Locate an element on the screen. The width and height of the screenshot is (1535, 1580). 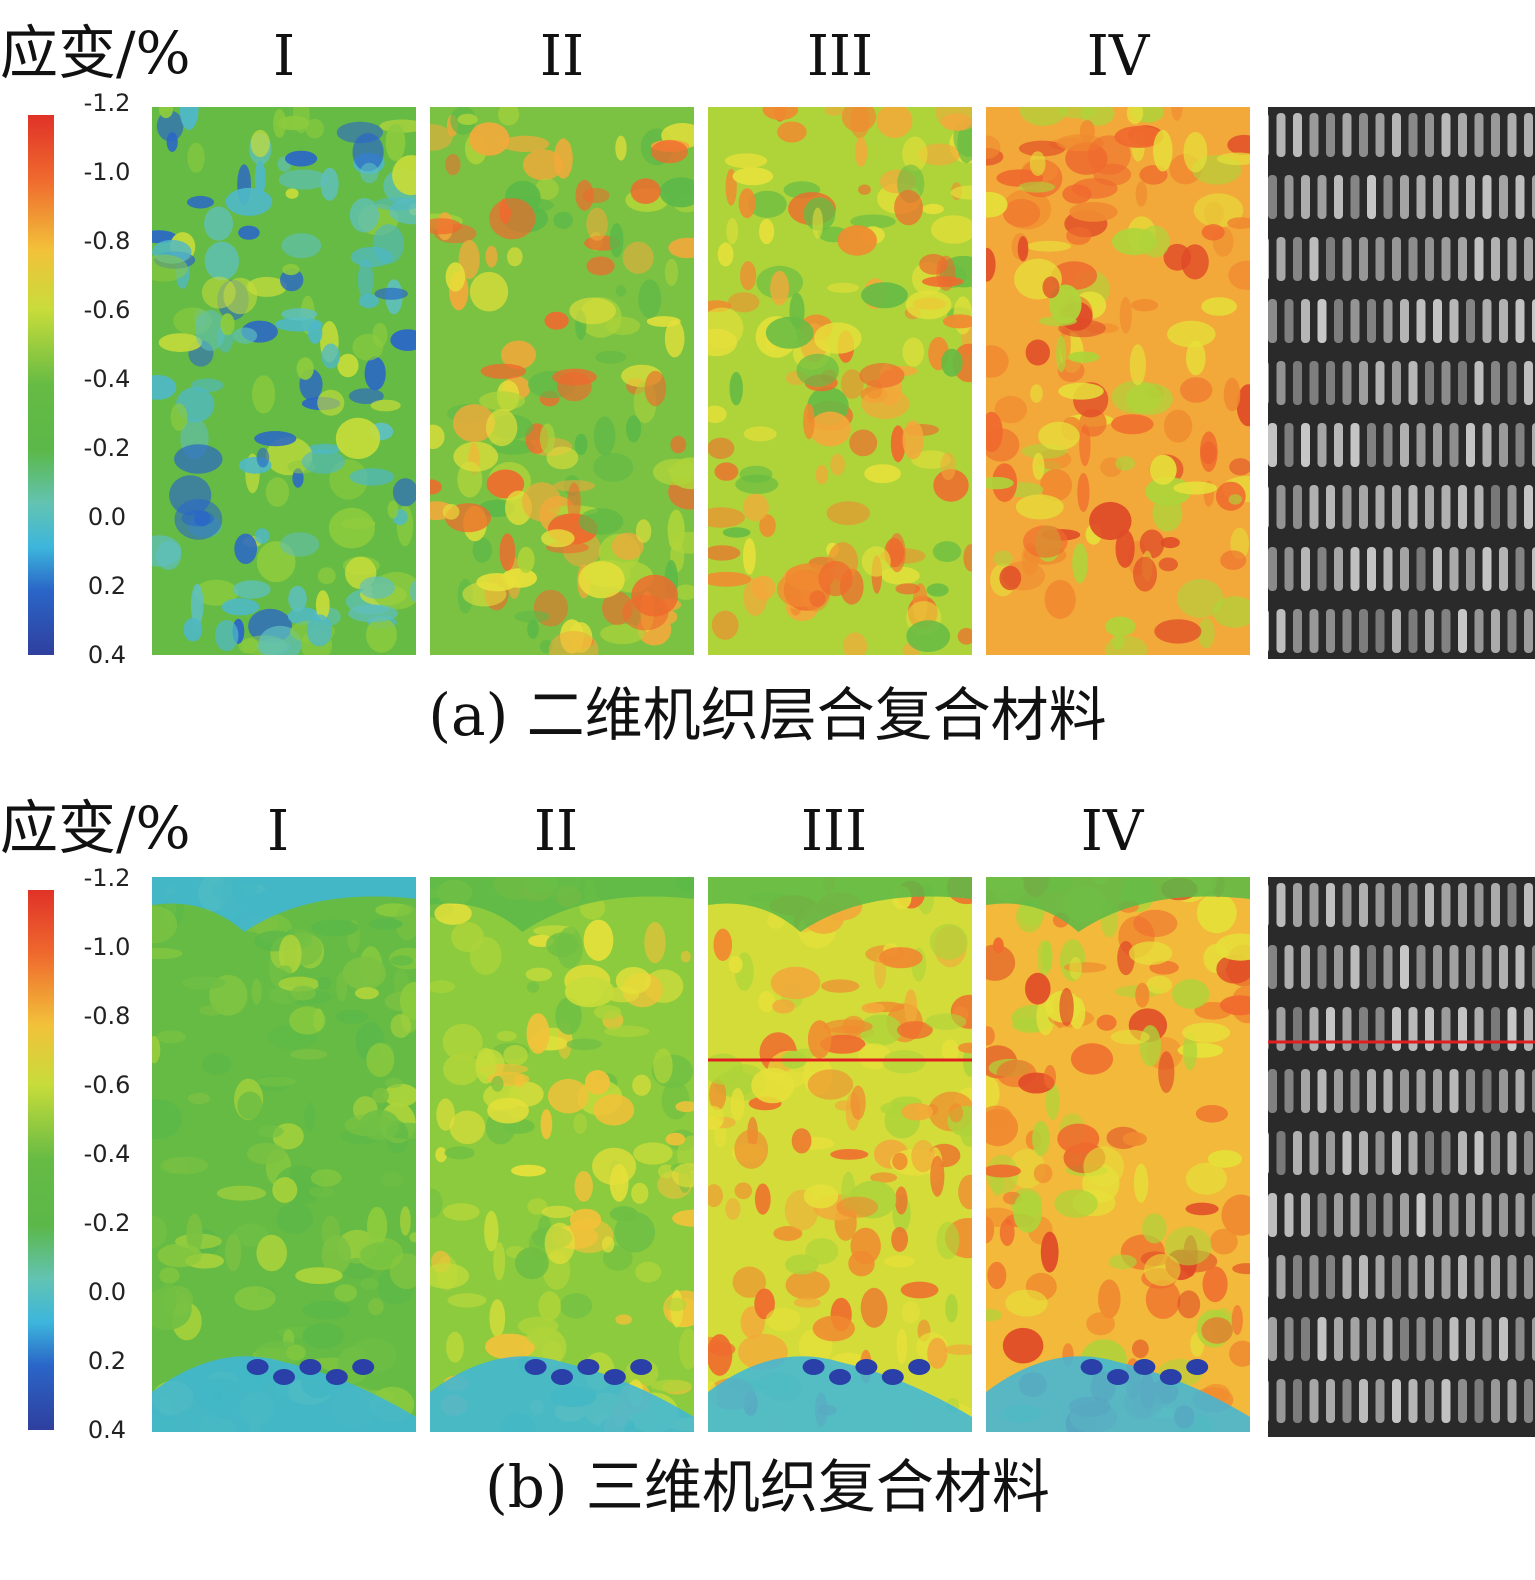
upper-band is located at coordinates (840, 904).